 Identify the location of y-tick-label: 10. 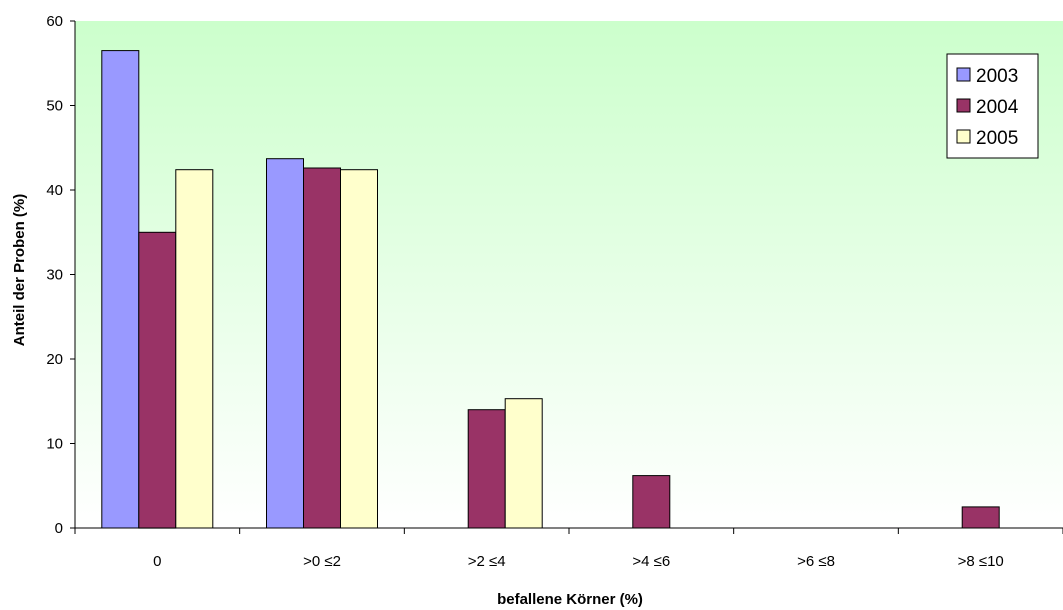
(54, 444).